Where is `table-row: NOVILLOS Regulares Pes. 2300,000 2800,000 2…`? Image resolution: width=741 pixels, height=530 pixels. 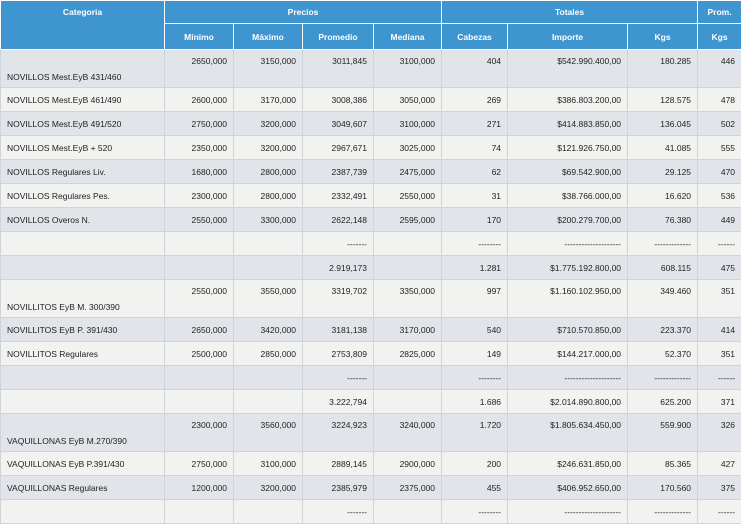 table-row: NOVILLOS Regulares Pes. 2300,000 2800,000 2… is located at coordinates (370, 195).